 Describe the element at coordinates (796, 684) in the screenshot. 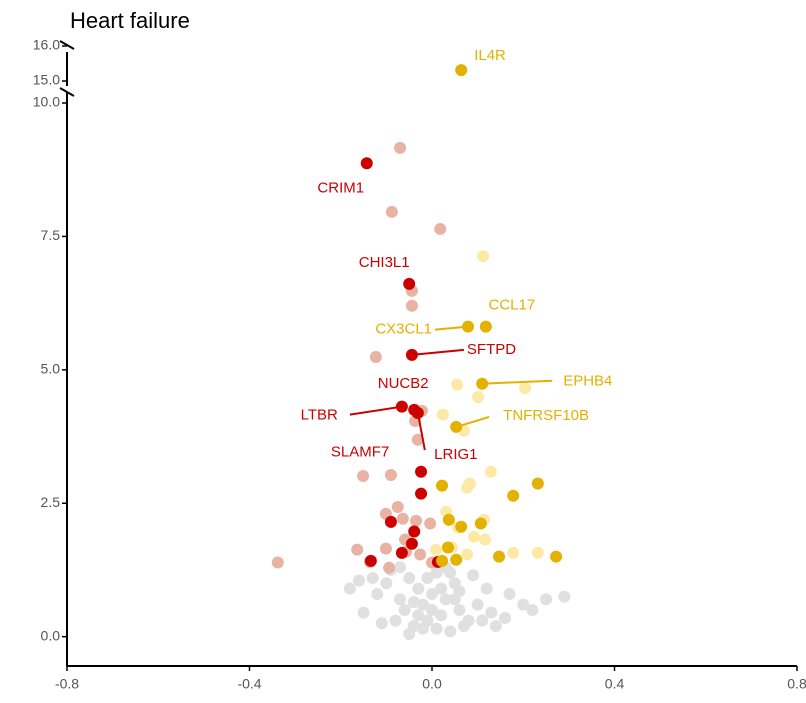

I see `x-tick-label: 0.8` at that location.